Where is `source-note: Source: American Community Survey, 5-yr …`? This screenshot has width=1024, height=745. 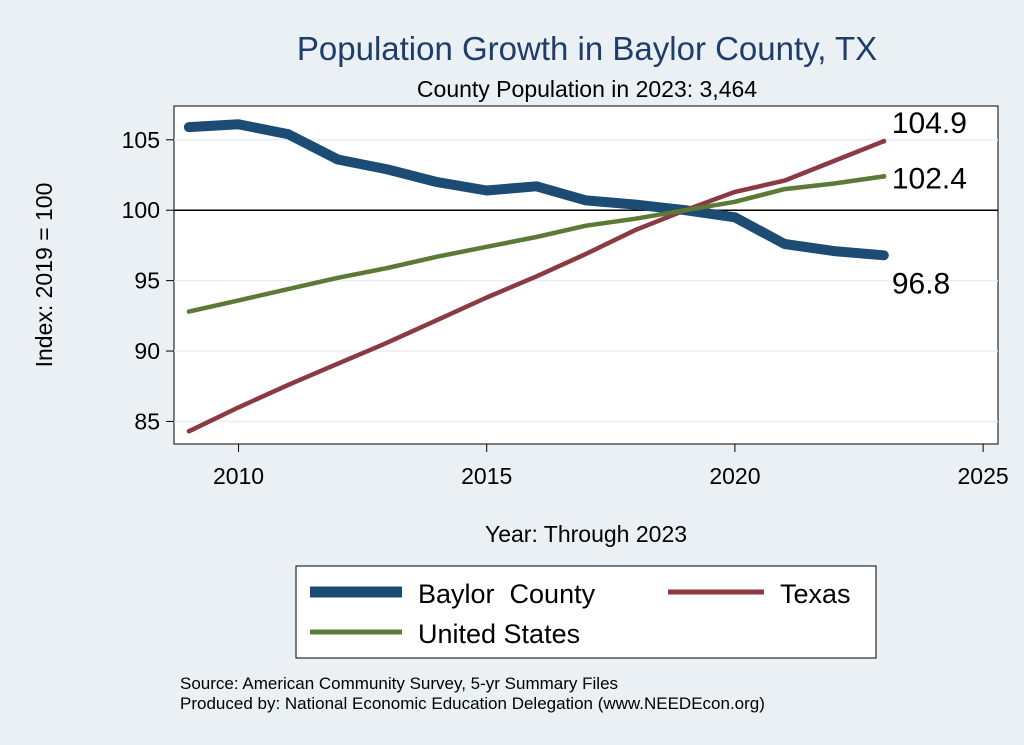
source-note: Source: American Community Survey, 5-yr … is located at coordinates (399, 683).